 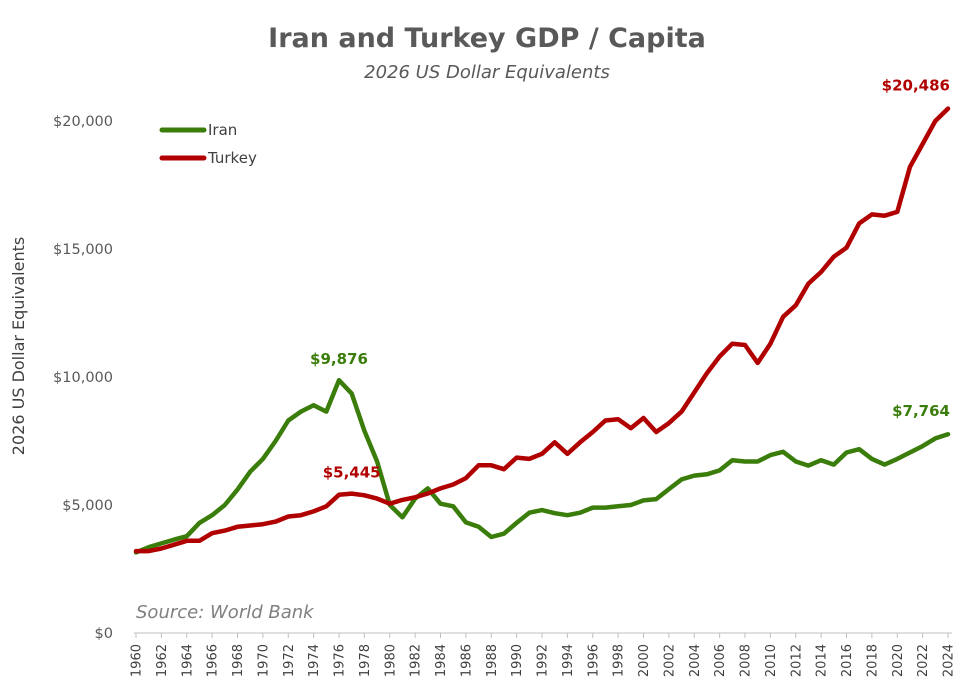 What do you see at coordinates (416, 660) in the screenshot?
I see `x-tick-label: 1982` at bounding box center [416, 660].